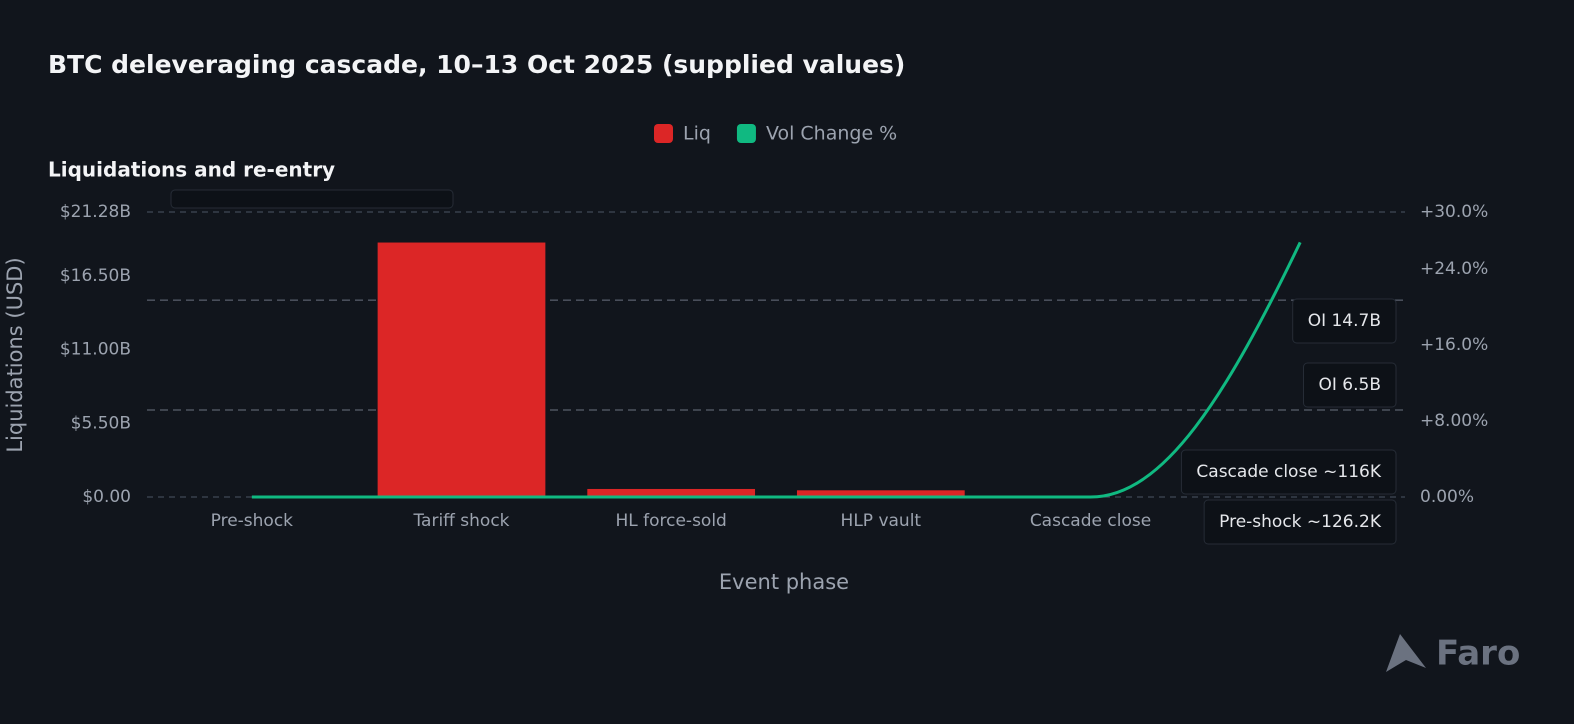 This screenshot has height=724, width=1574. I want to click on y-tick-label: $0.00, so click(106, 497).